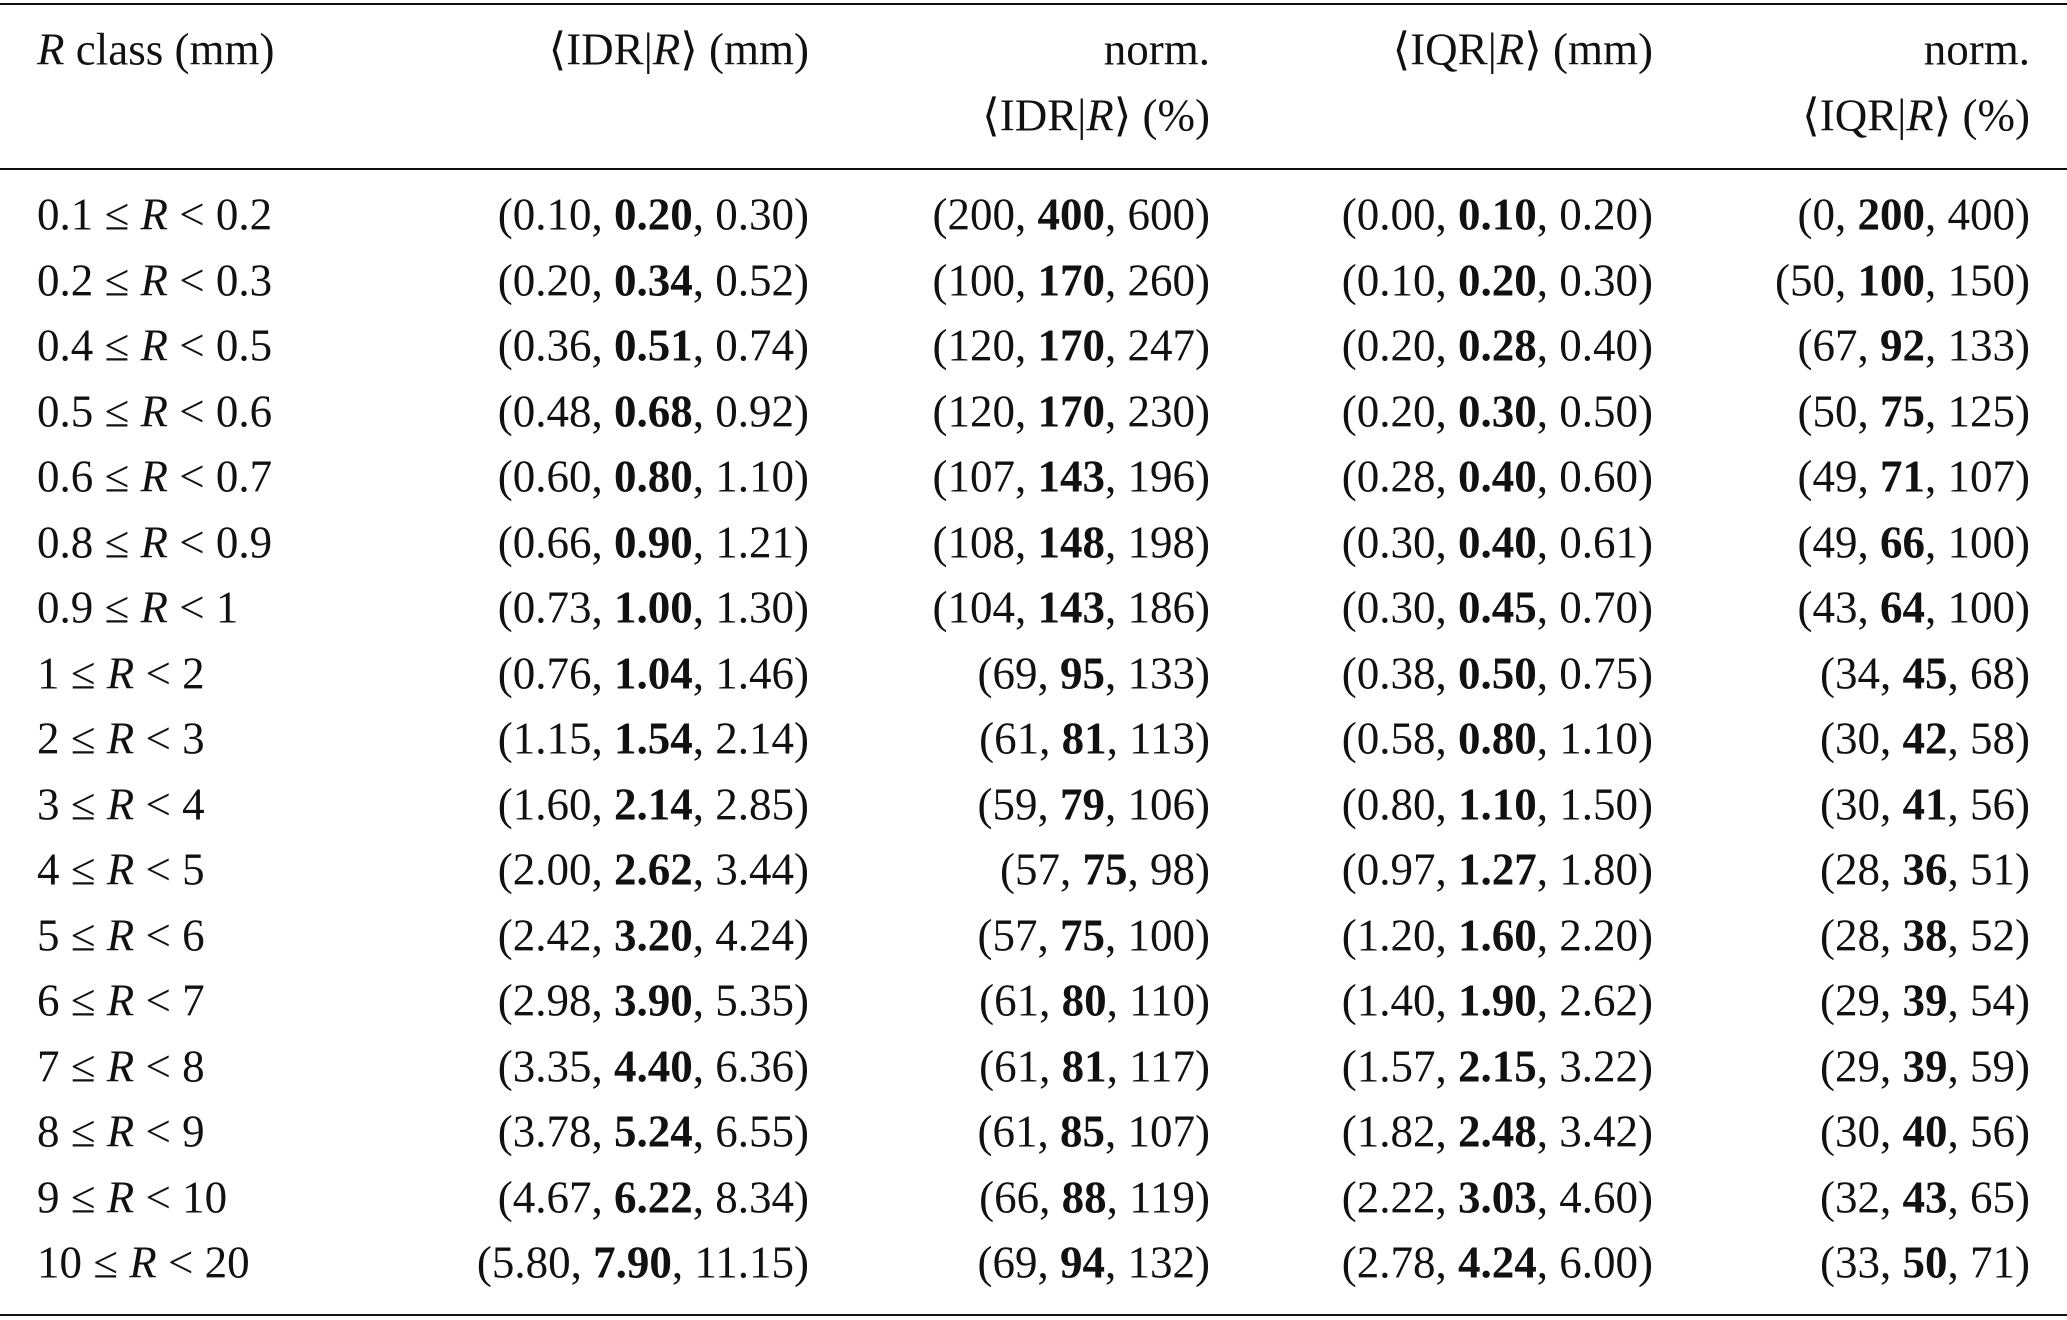 The width and height of the screenshot is (2067, 1320). Describe the element at coordinates (1034, 115) in the screenshot. I see `text-segment: ⟨IDR|` at that location.